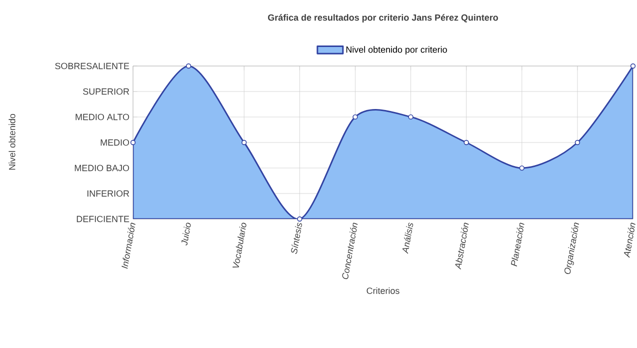  What do you see at coordinates (102, 168) in the screenshot?
I see `text: MEDIO BAJO` at bounding box center [102, 168].